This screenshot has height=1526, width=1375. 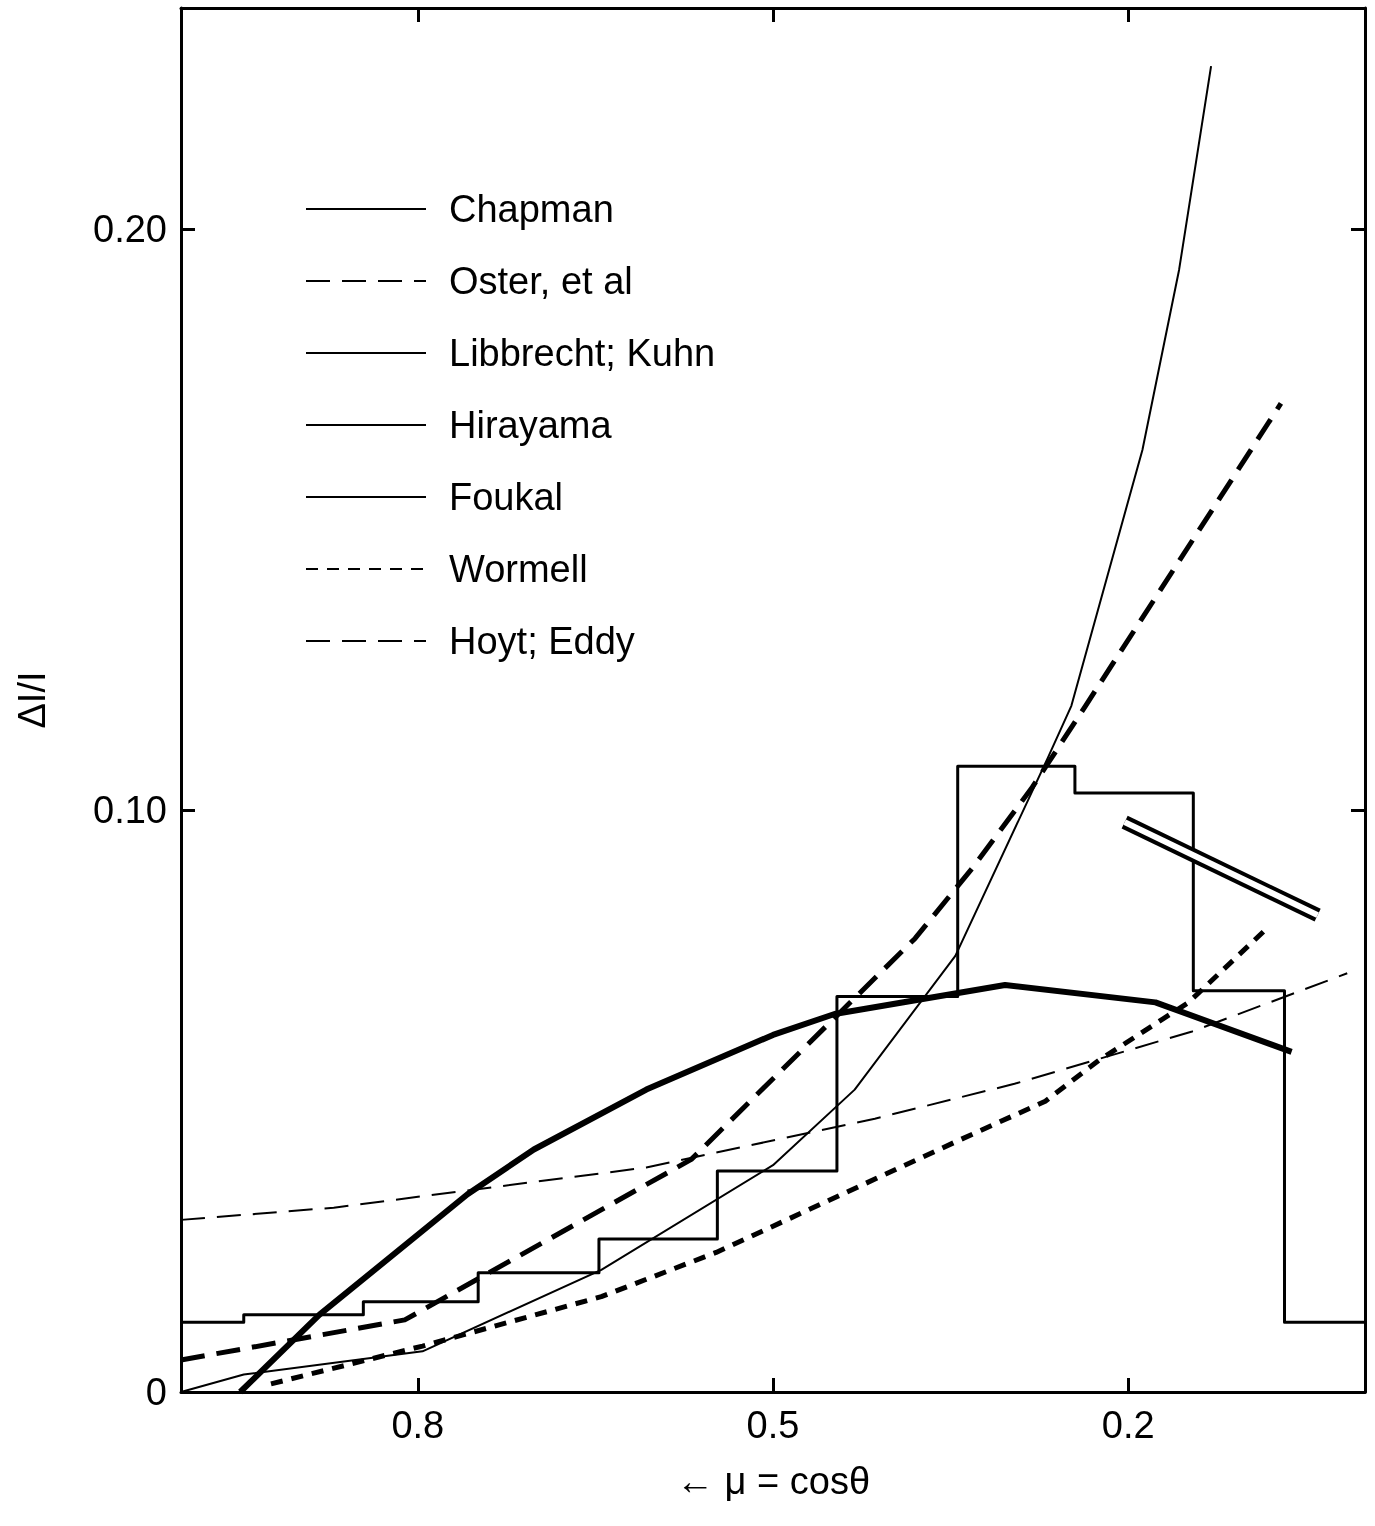 I want to click on legend-label: Hoyt; Eddy, so click(x=542, y=641).